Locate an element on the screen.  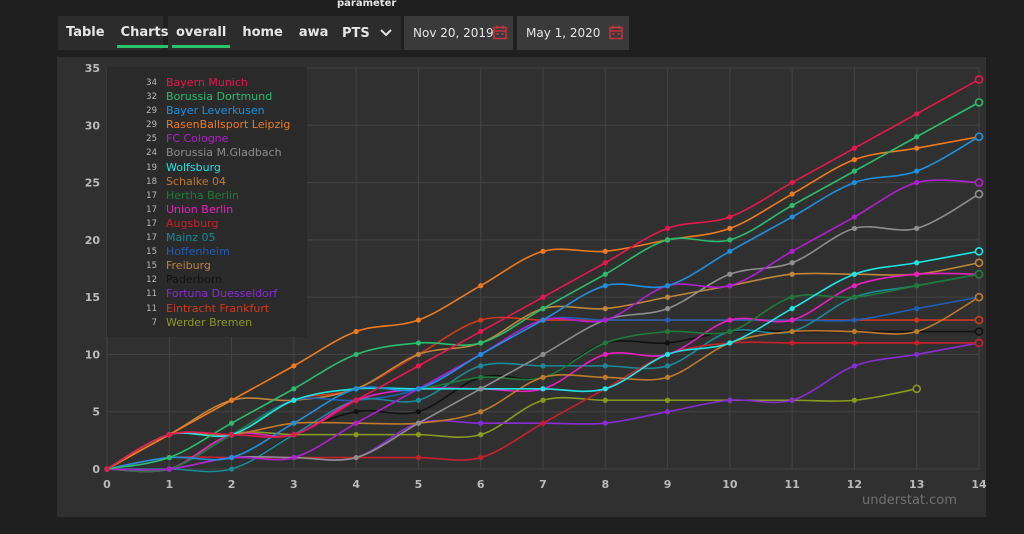
legend-item: 15 Freiburg is located at coordinates (207, 266).